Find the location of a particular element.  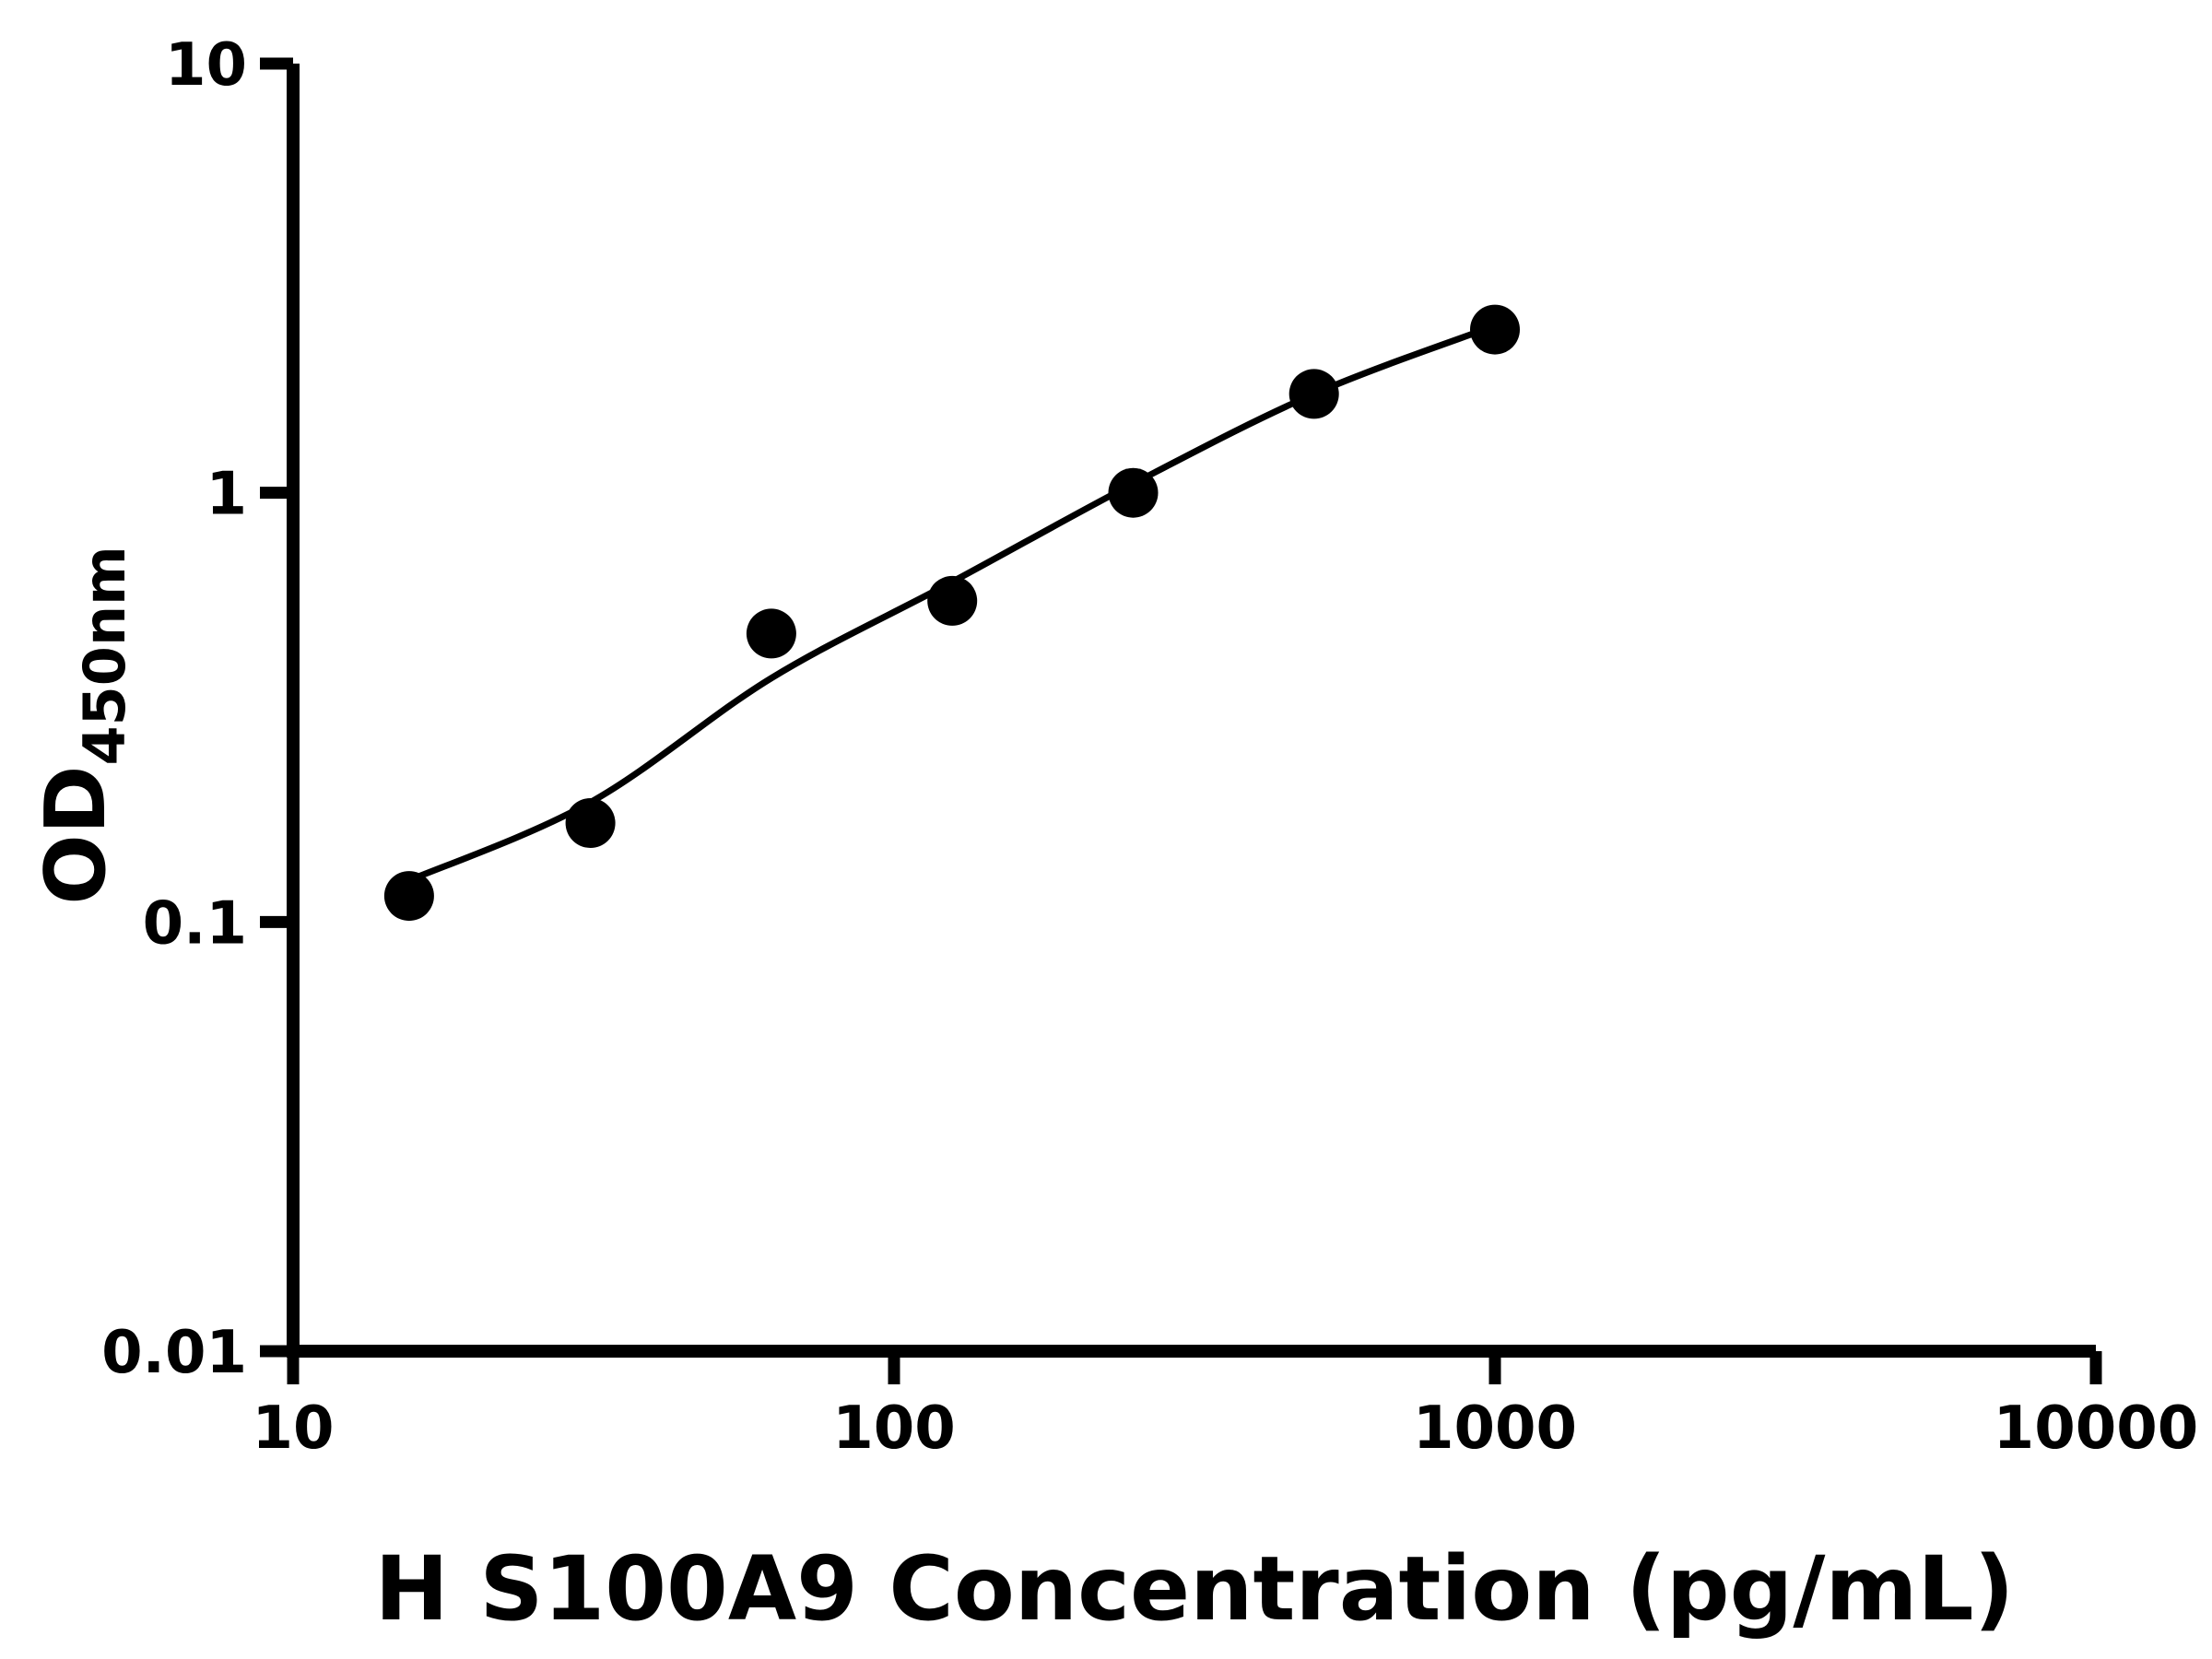

x-tick-label: 10 is located at coordinates (293, 1428).